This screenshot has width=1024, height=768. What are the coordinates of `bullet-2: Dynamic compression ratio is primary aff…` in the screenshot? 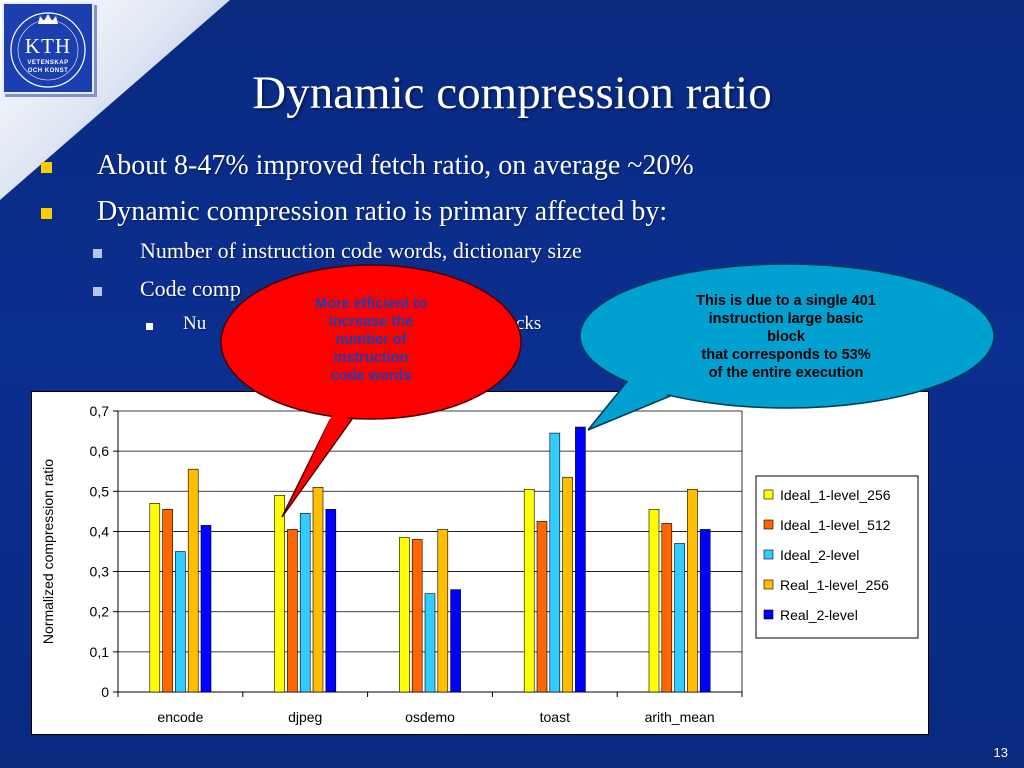 It's located at (382, 211).